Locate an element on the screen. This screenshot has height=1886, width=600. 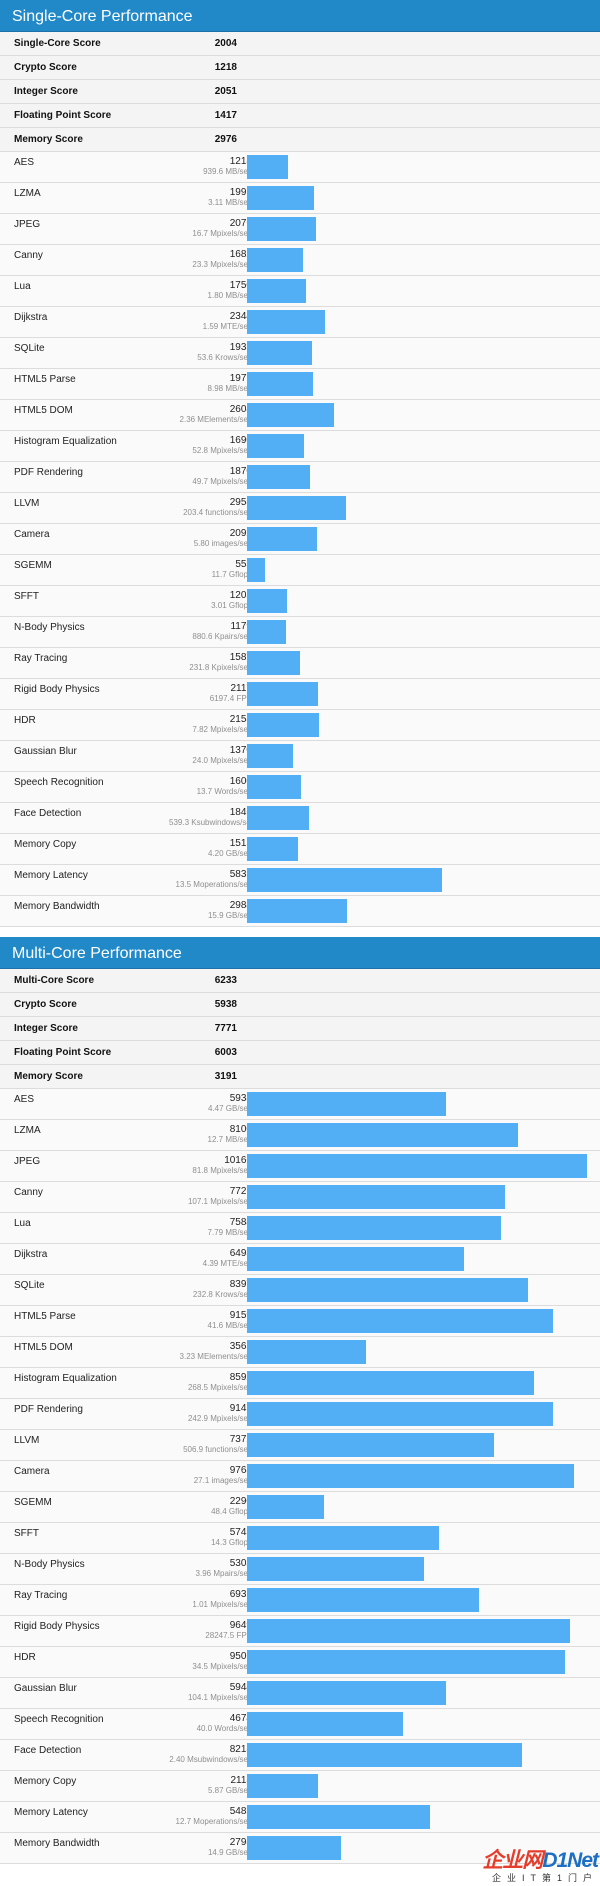
benchmark-score: 1870 is located at coordinates (240, 471).